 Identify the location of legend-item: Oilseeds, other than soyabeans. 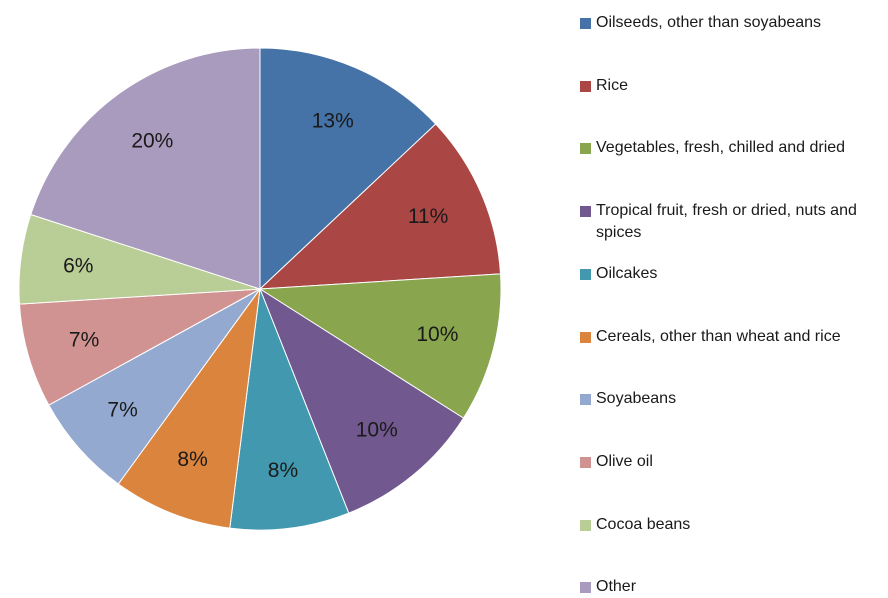
(730, 23).